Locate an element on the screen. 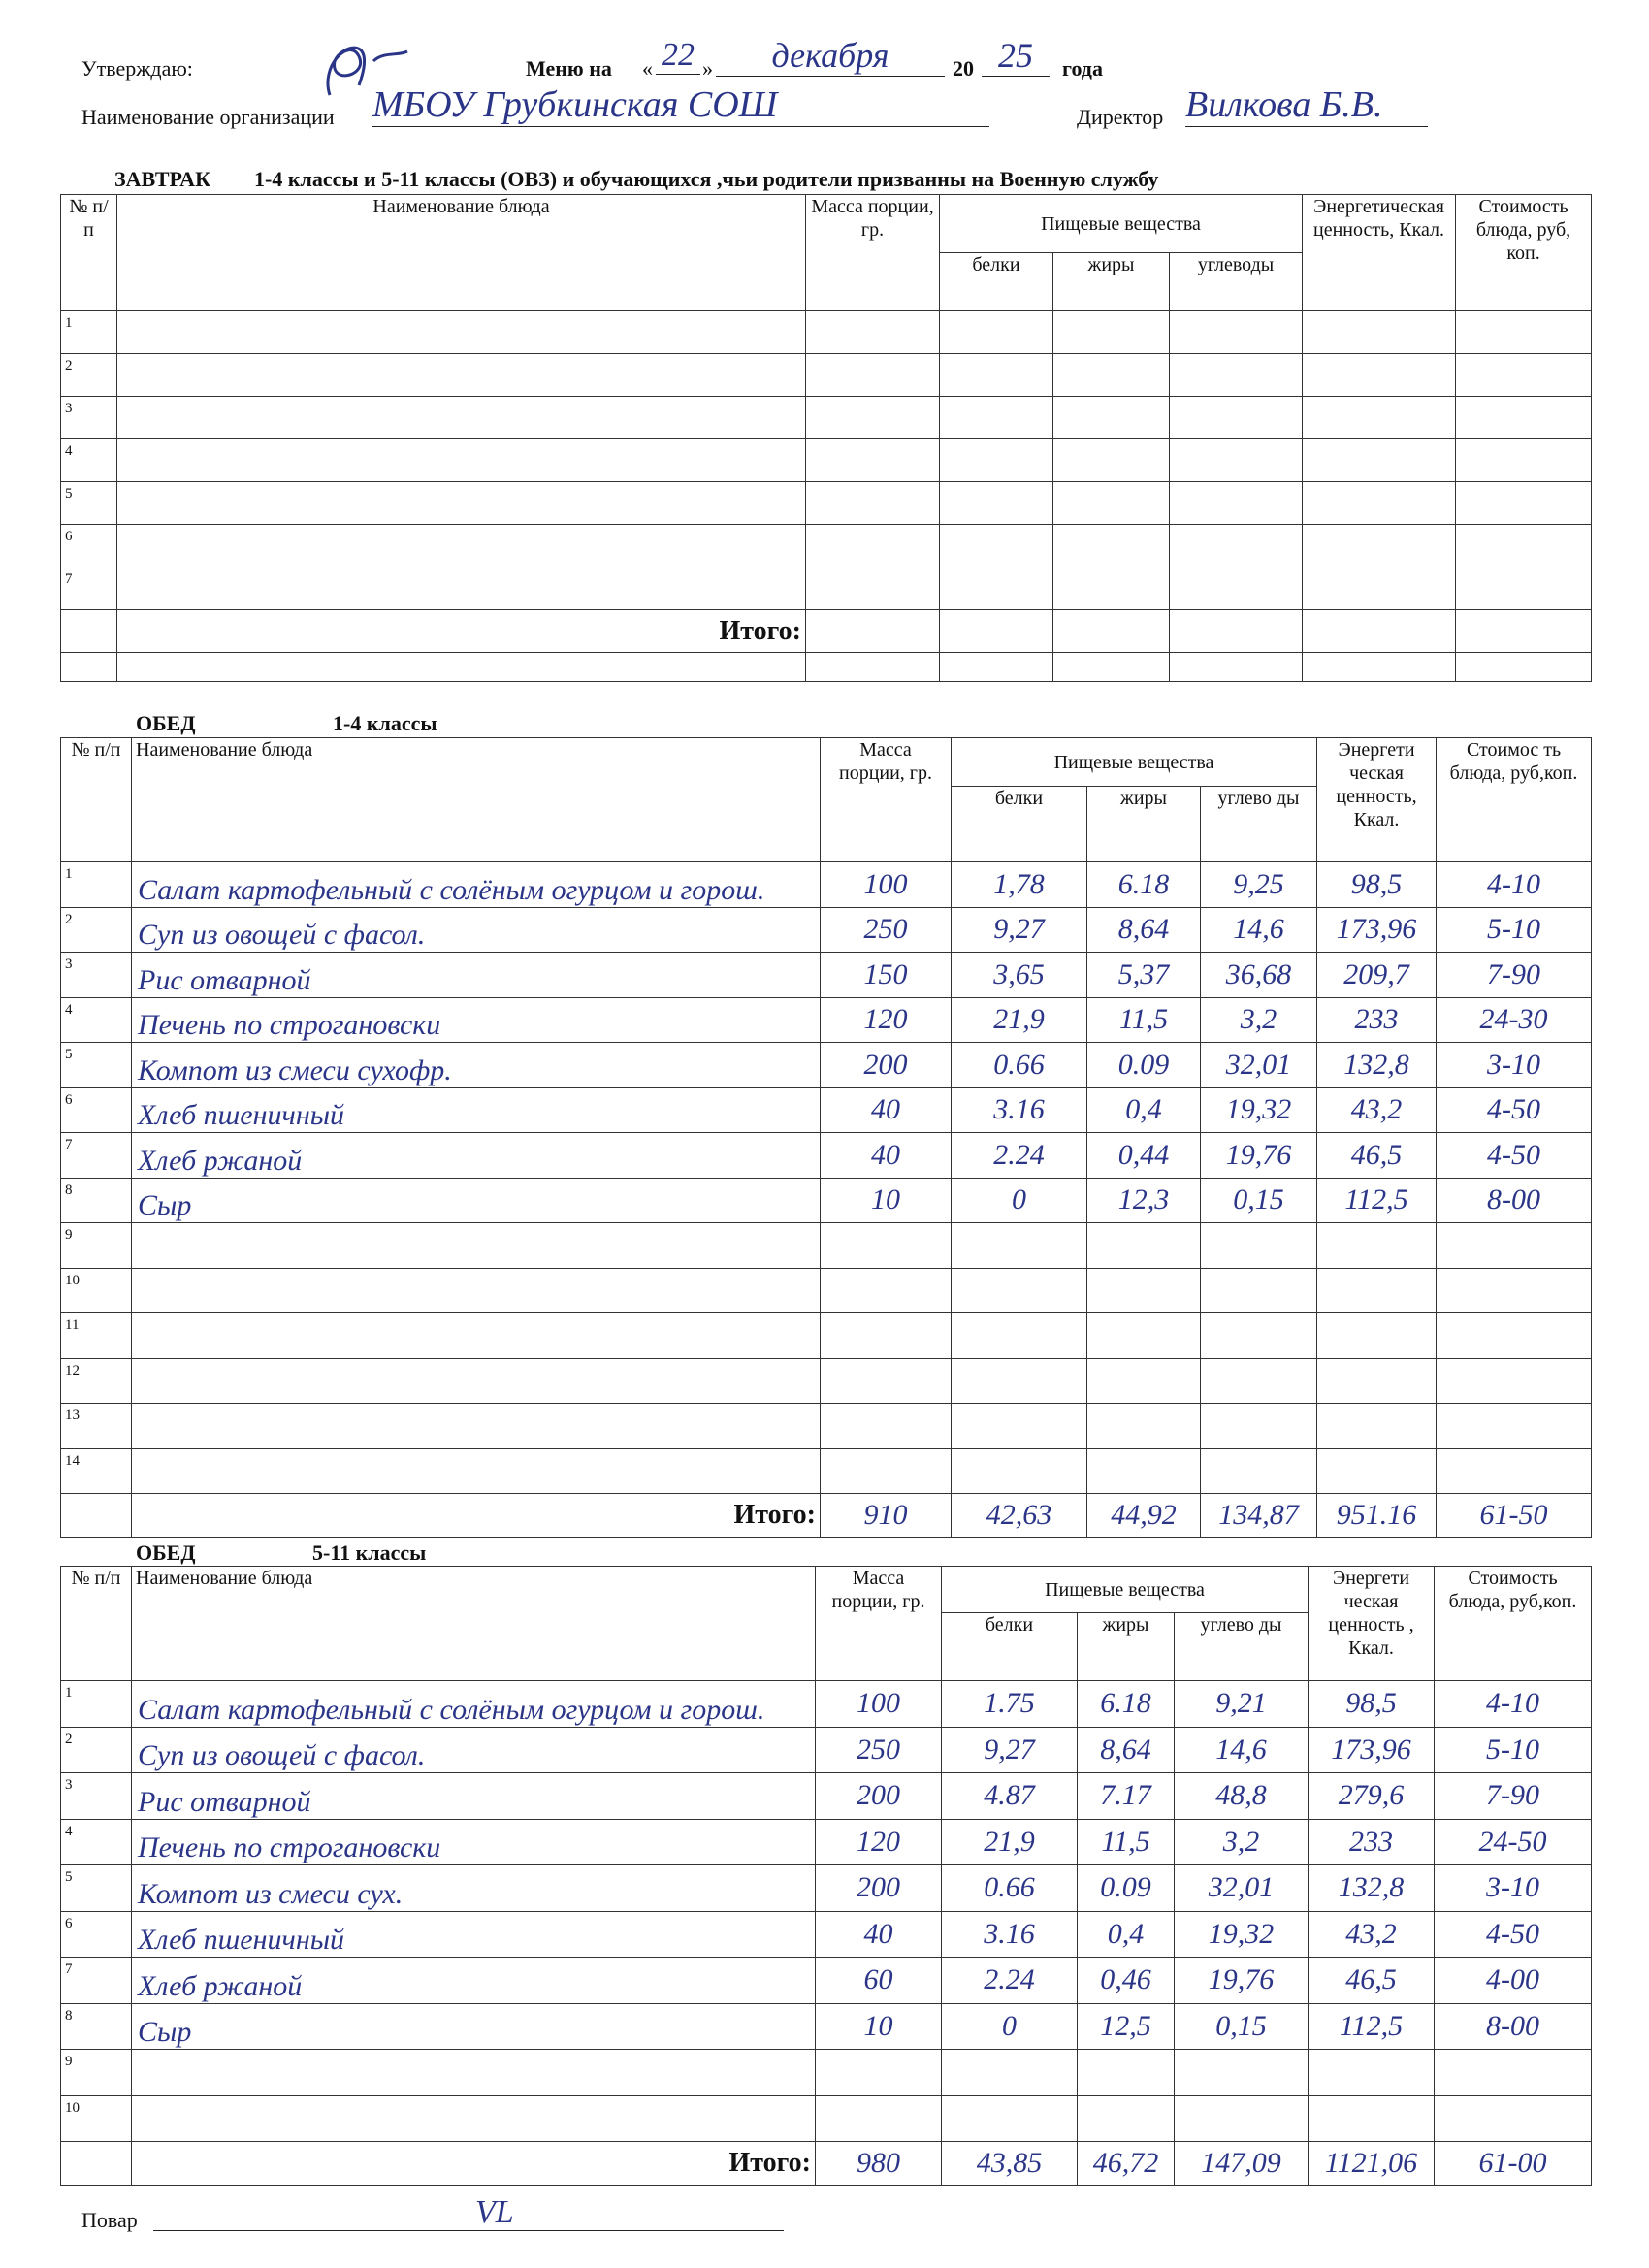  fat-value: 6.18 is located at coordinates (1126, 1704).